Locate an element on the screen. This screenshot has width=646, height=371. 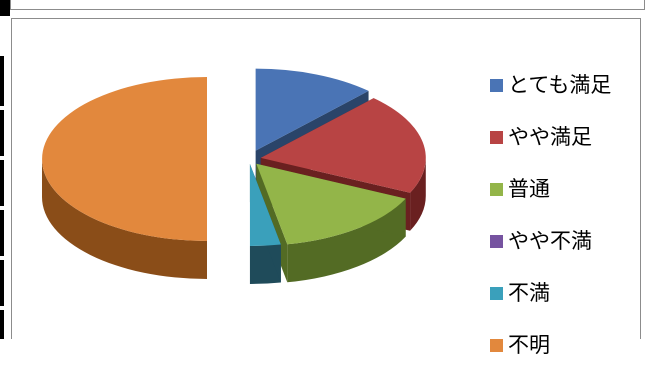
legend-label: 不明 is located at coordinates (529, 344).